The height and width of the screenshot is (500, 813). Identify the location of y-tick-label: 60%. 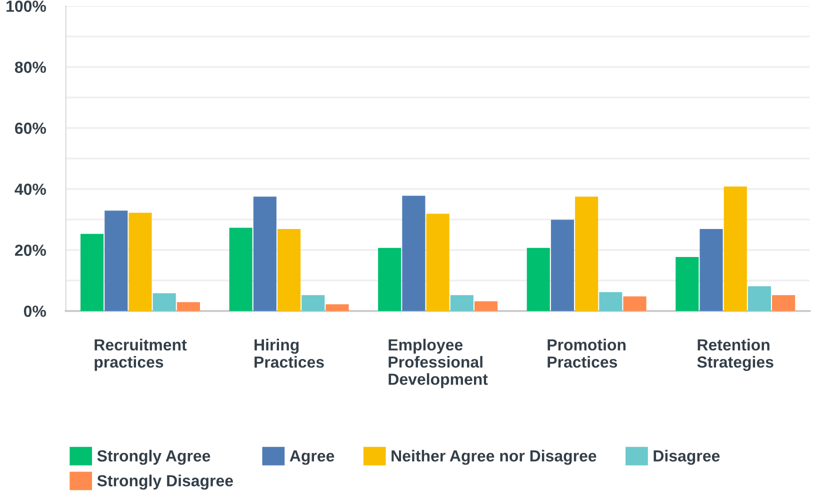
(30, 128).